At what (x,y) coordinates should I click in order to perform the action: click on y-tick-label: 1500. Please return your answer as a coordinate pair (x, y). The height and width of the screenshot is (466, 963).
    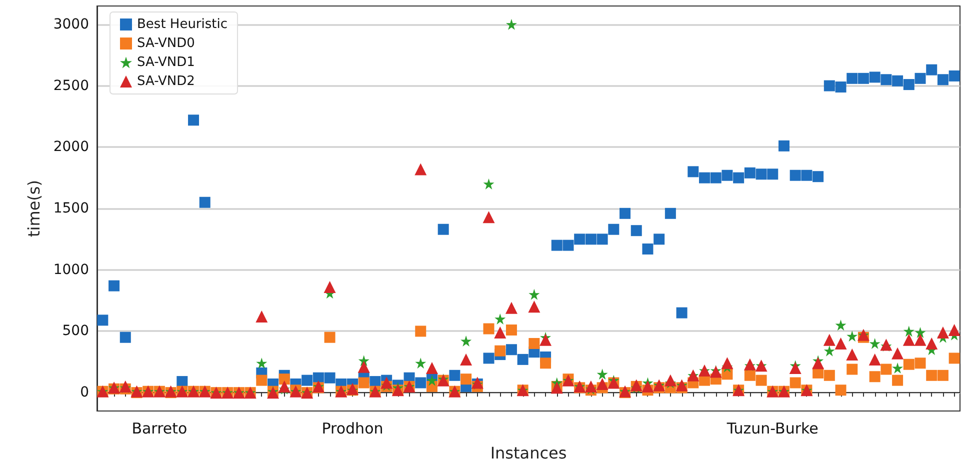
    Looking at the image, I should click on (71, 208).